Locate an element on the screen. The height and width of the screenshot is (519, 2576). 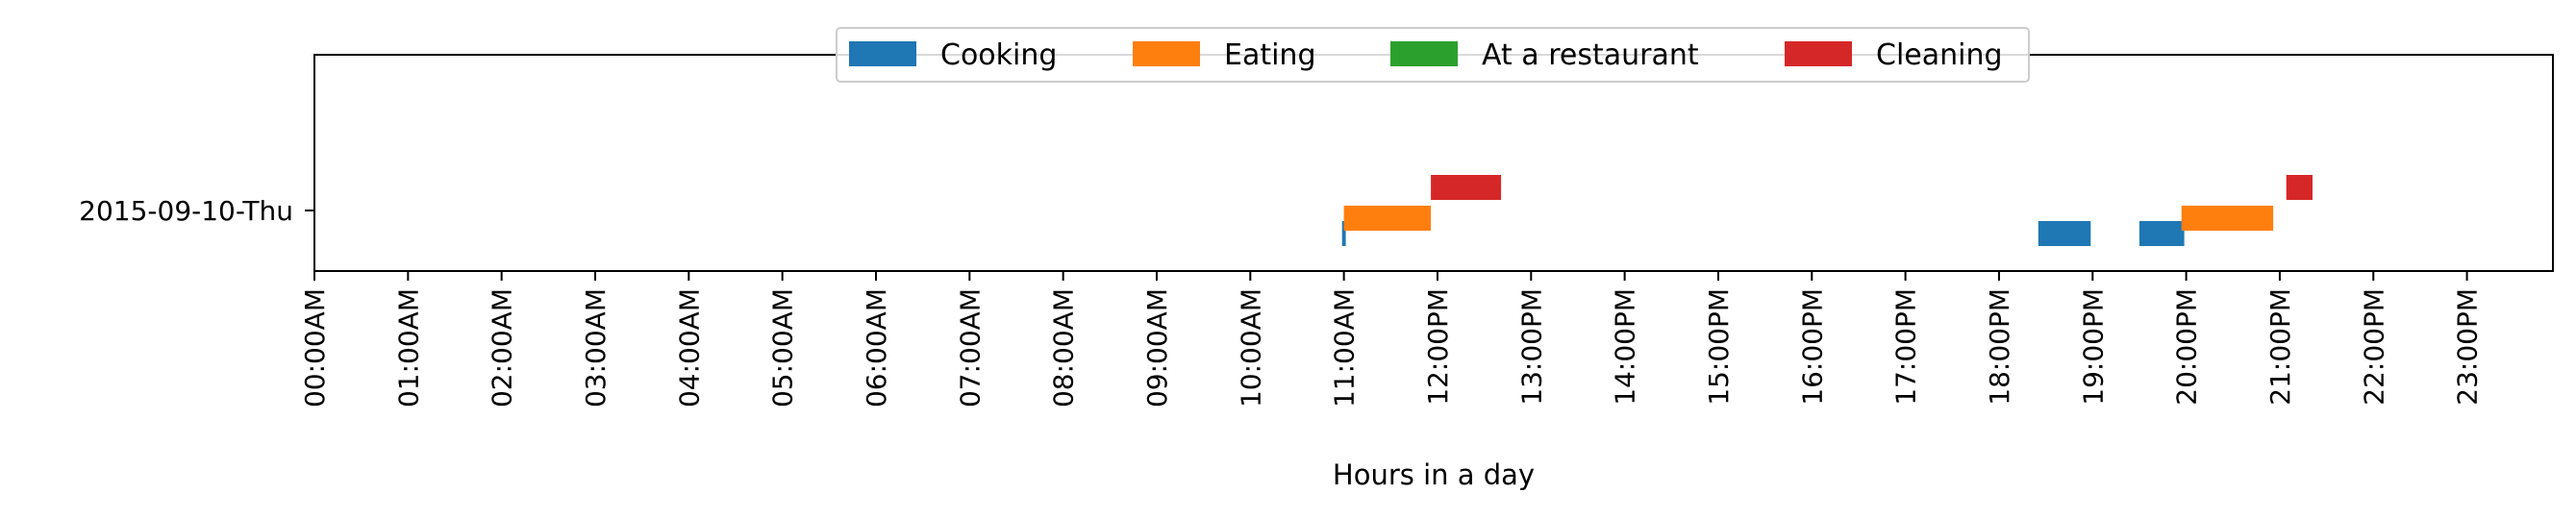
x-tick-label: 14:00PM is located at coordinates (1625, 347).